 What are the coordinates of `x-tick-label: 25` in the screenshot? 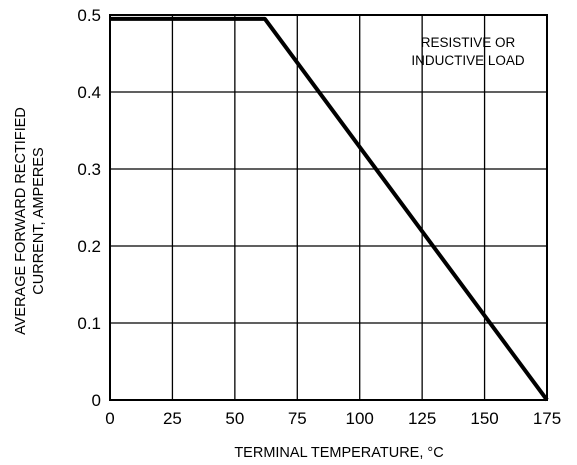 It's located at (172, 418).